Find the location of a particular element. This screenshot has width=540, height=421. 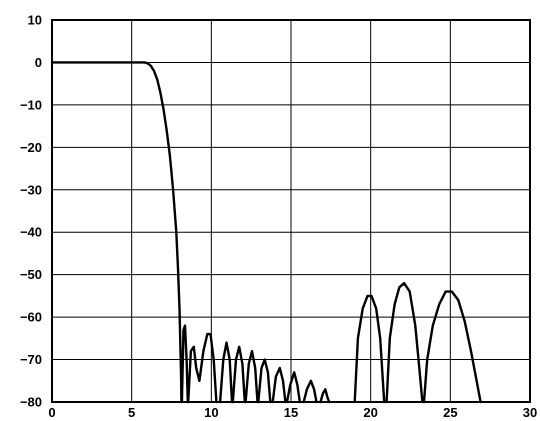

x-tick-label: 10 is located at coordinates (211, 412).